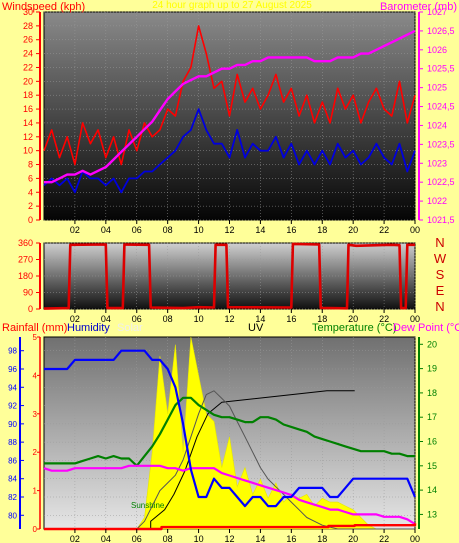 This screenshot has width=459, height=543. What do you see at coordinates (441, 220) in the screenshot?
I see `barometer-tick-label: 1021,5` at bounding box center [441, 220].